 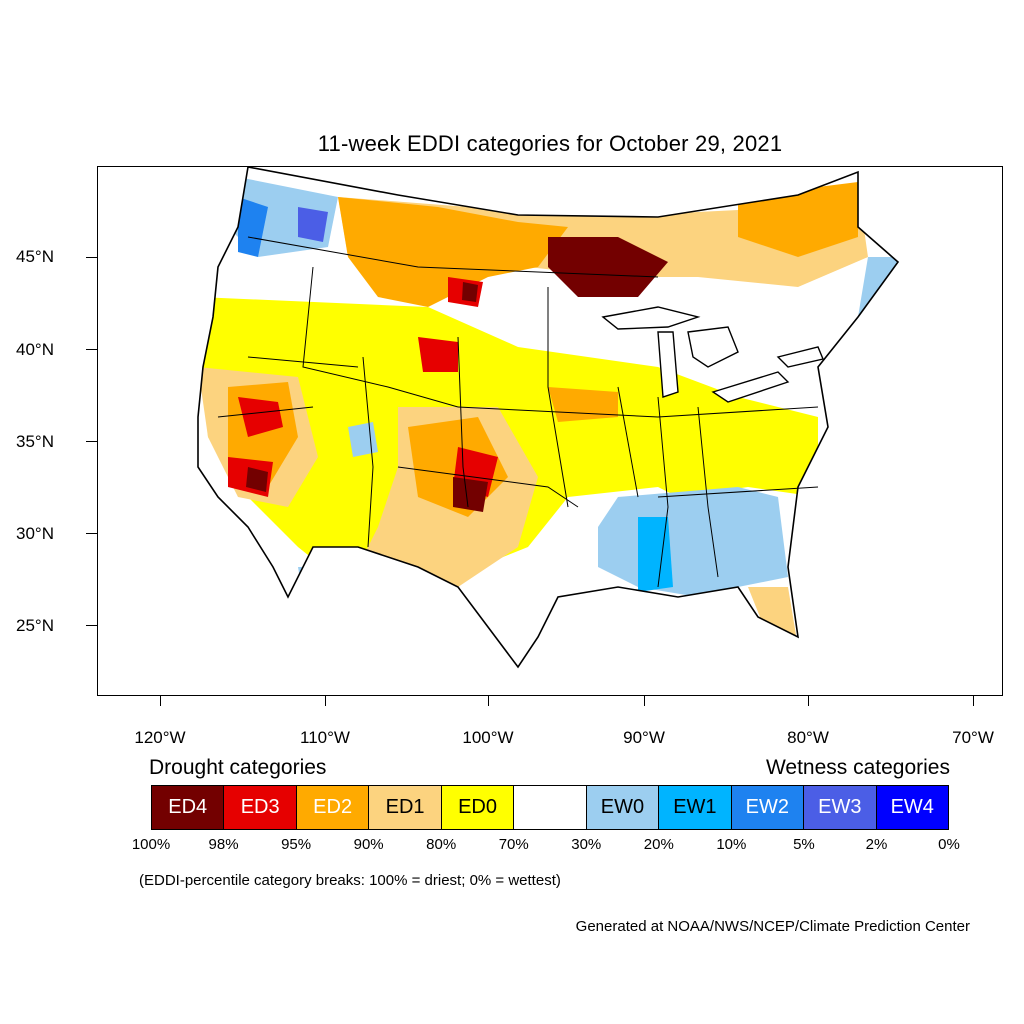 What do you see at coordinates (658, 844) in the screenshot?
I see `percentile-break-label: 20%` at bounding box center [658, 844].